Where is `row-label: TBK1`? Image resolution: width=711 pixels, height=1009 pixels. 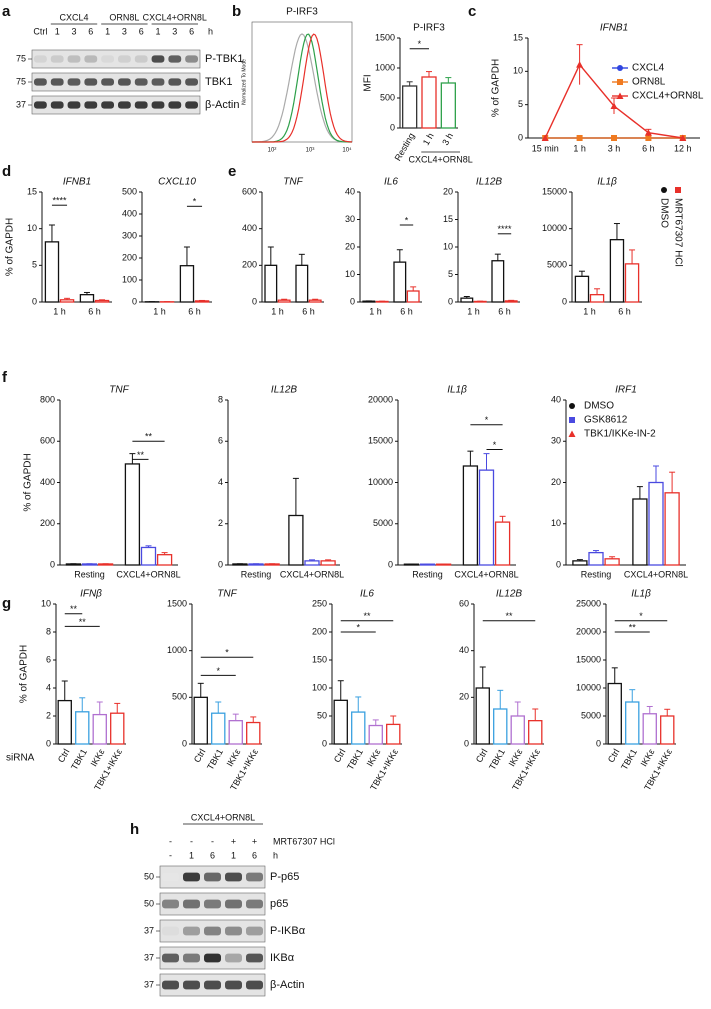
row-label: TBK1 is located at coordinates (219, 82).